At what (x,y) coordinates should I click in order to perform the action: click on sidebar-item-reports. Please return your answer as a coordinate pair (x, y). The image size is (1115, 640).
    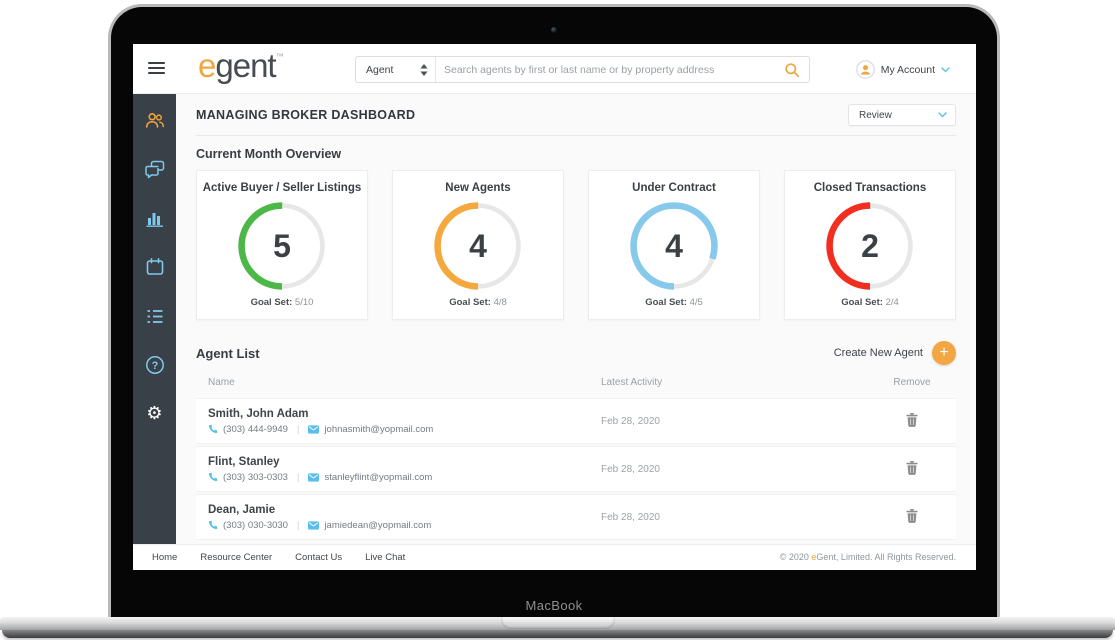
    Looking at the image, I should click on (155, 218).